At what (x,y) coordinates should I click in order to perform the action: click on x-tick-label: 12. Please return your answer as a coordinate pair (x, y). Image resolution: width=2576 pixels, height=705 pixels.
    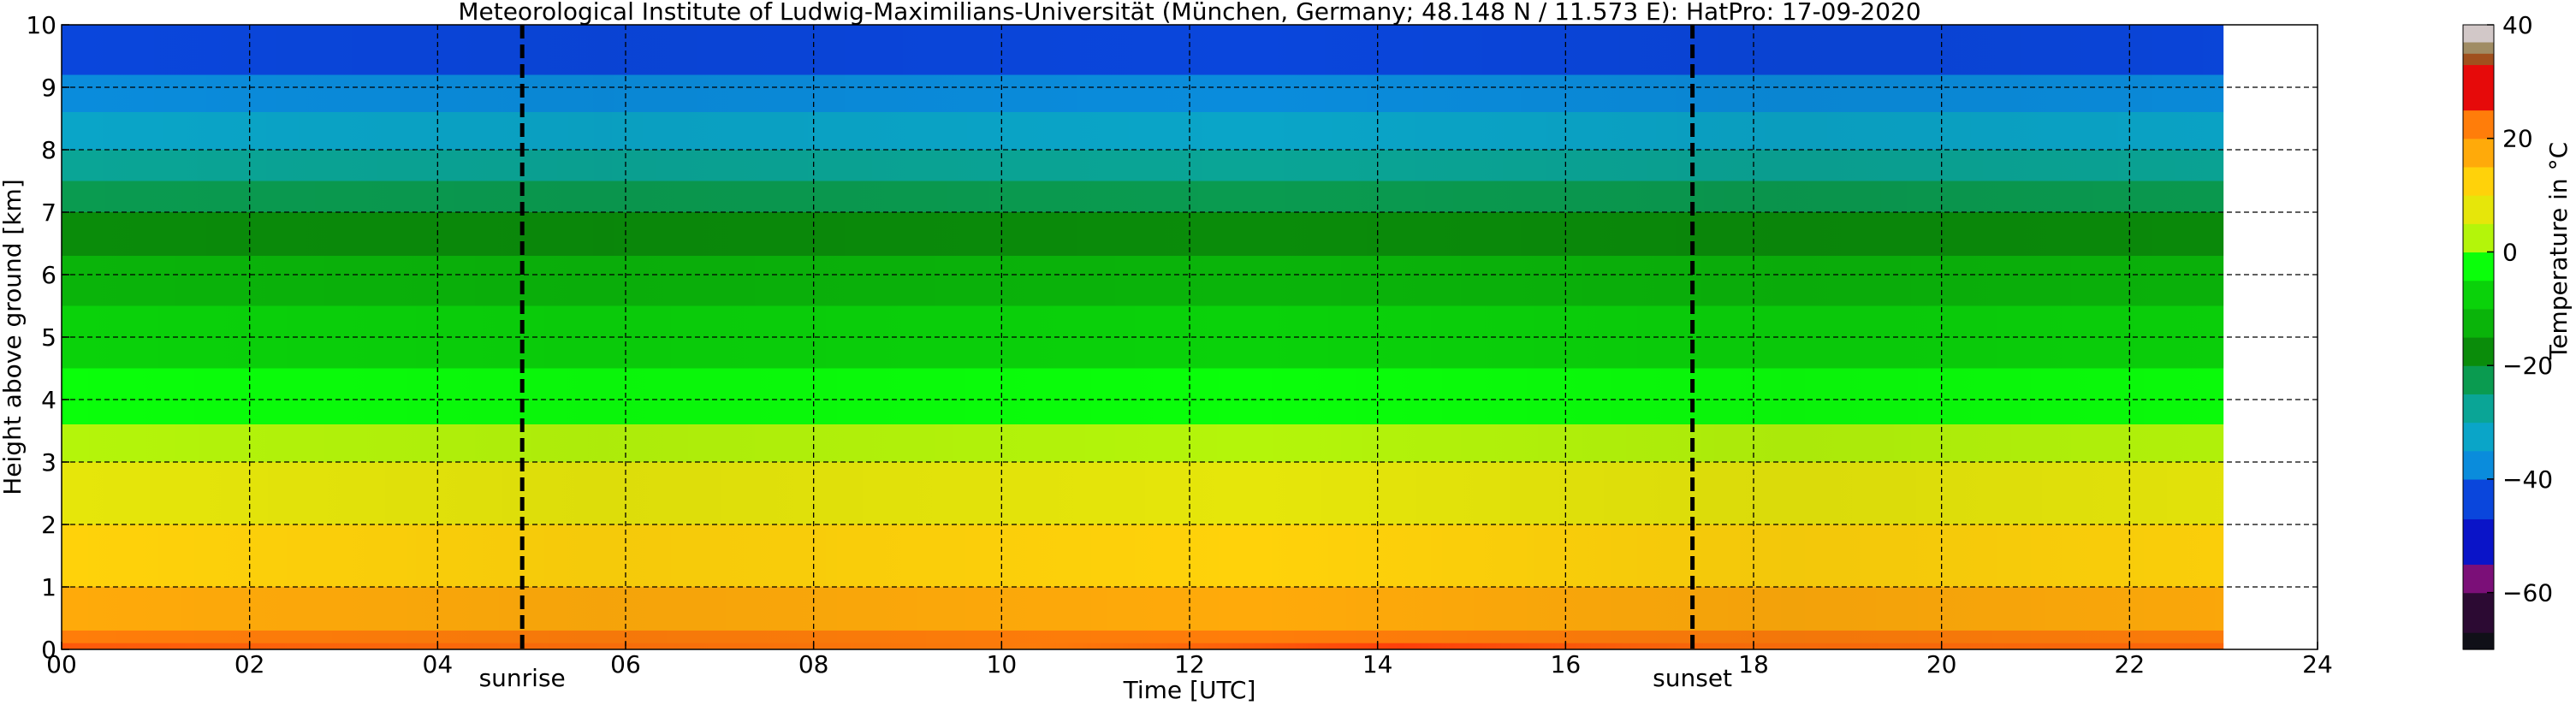
    Looking at the image, I should click on (1189, 664).